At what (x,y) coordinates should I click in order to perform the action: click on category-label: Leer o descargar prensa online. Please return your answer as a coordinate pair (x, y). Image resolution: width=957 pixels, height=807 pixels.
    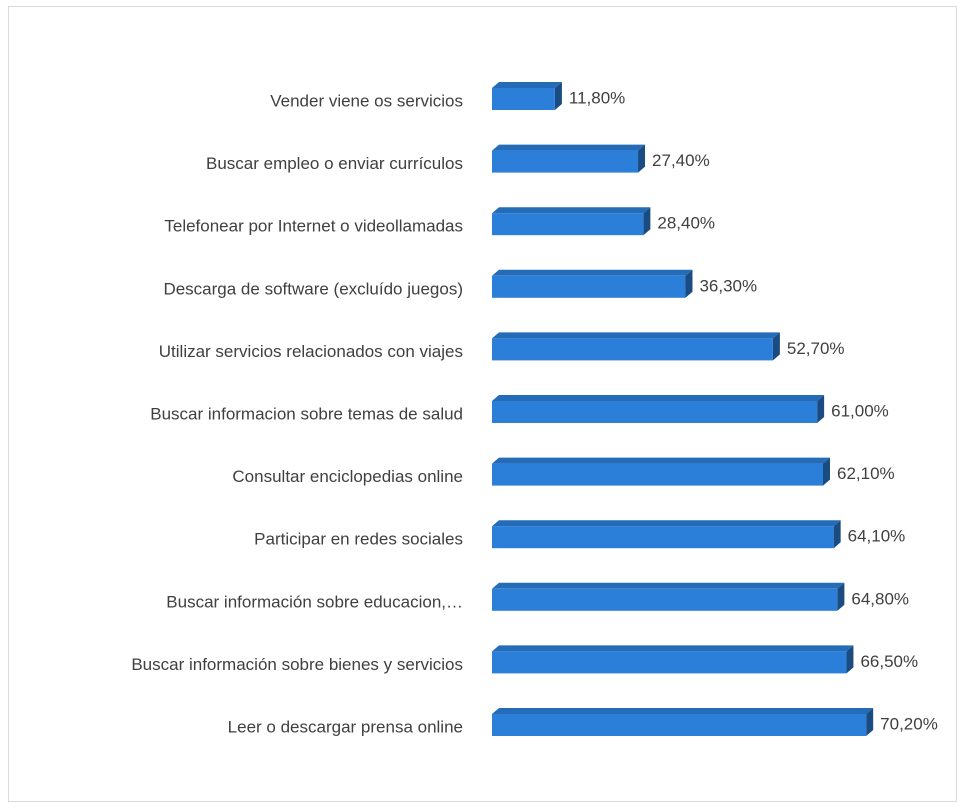
    Looking at the image, I should click on (345, 726).